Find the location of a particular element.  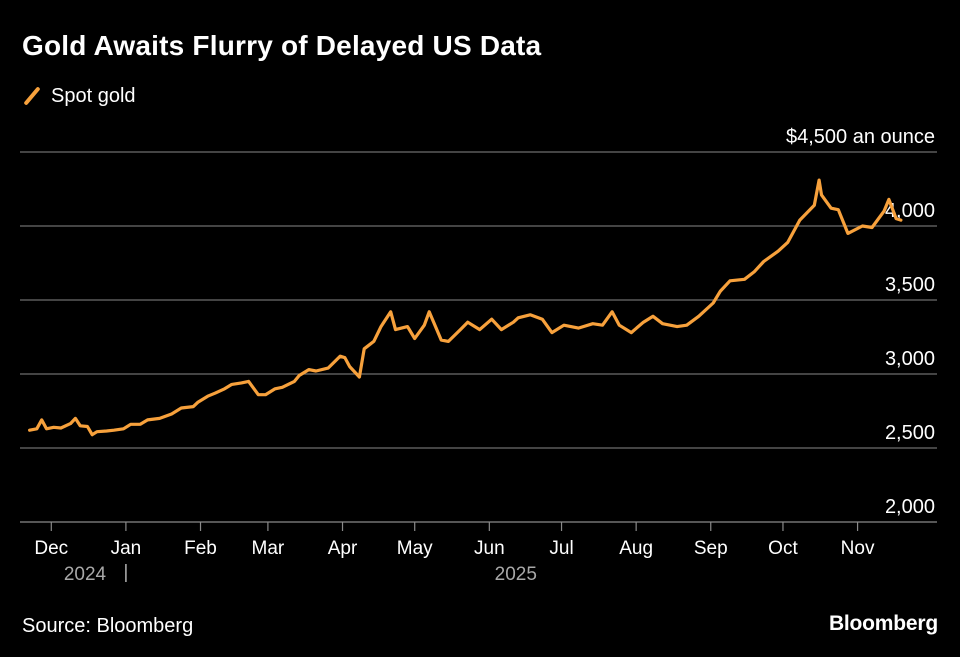

legend: Spot gold is located at coordinates (79, 96).